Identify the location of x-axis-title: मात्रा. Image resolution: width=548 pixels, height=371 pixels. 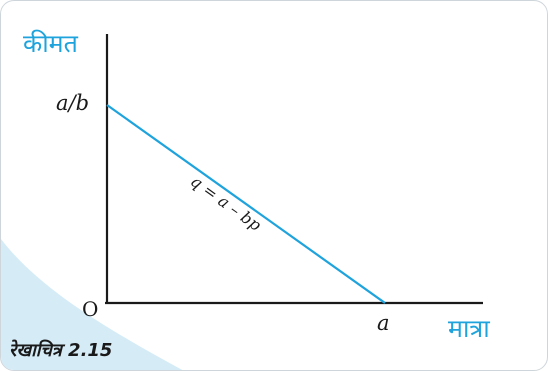
(469, 328).